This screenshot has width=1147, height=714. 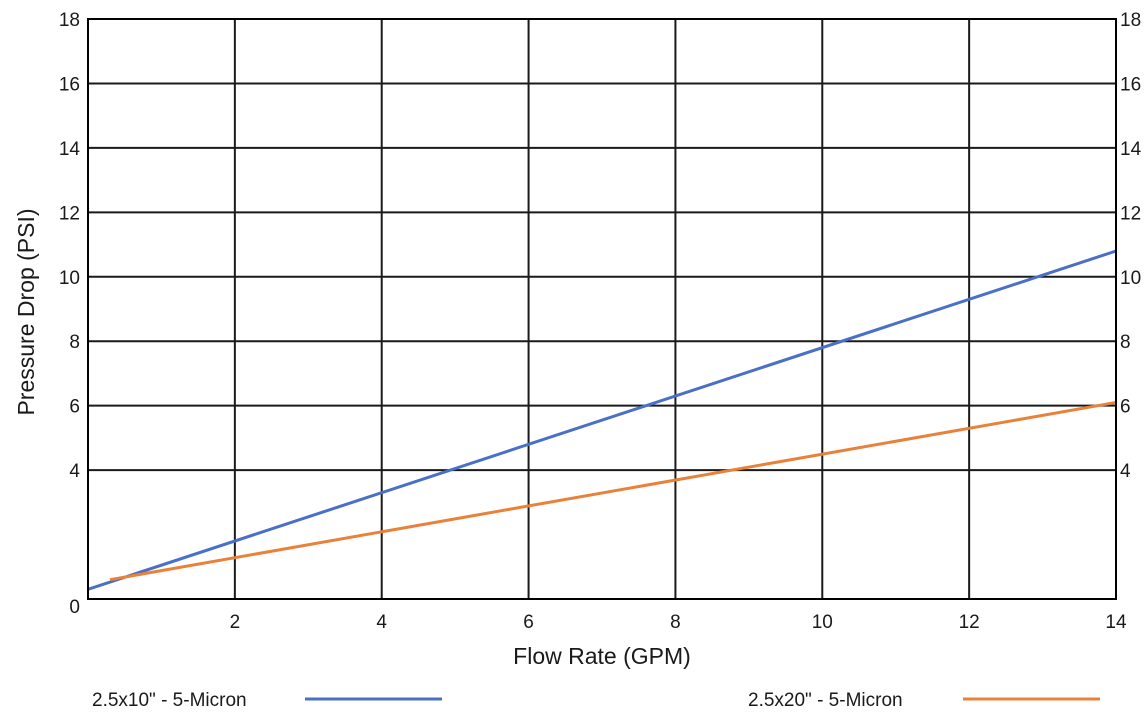 What do you see at coordinates (74, 407) in the screenshot?
I see `y-tick-label: 6` at bounding box center [74, 407].